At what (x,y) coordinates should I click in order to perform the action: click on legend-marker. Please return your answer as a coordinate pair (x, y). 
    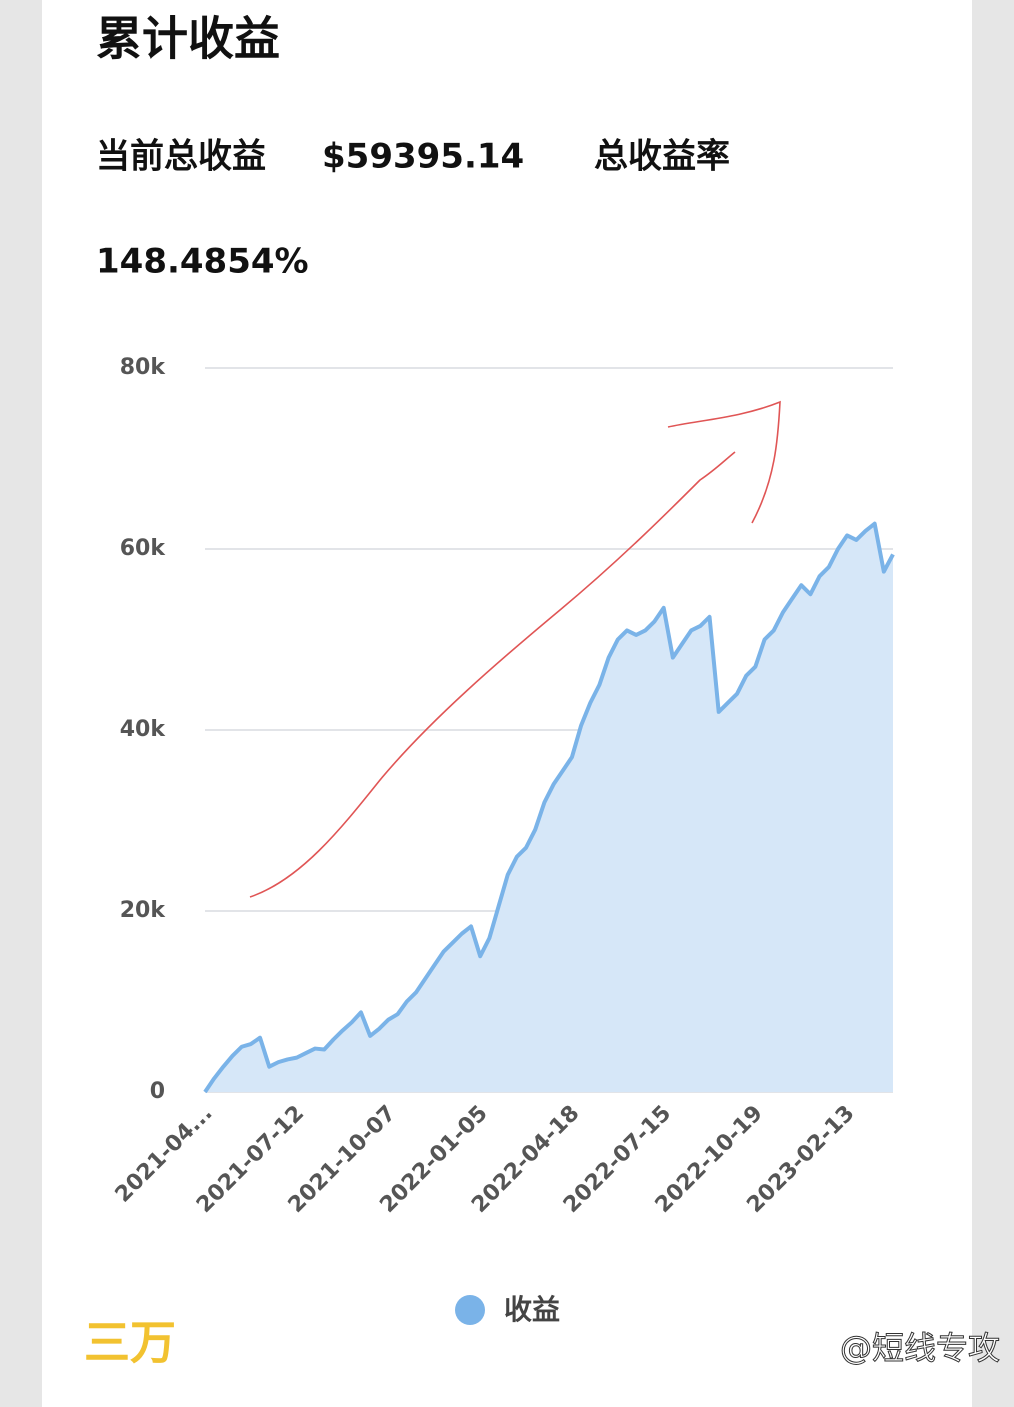
    Looking at the image, I should click on (470, 1310).